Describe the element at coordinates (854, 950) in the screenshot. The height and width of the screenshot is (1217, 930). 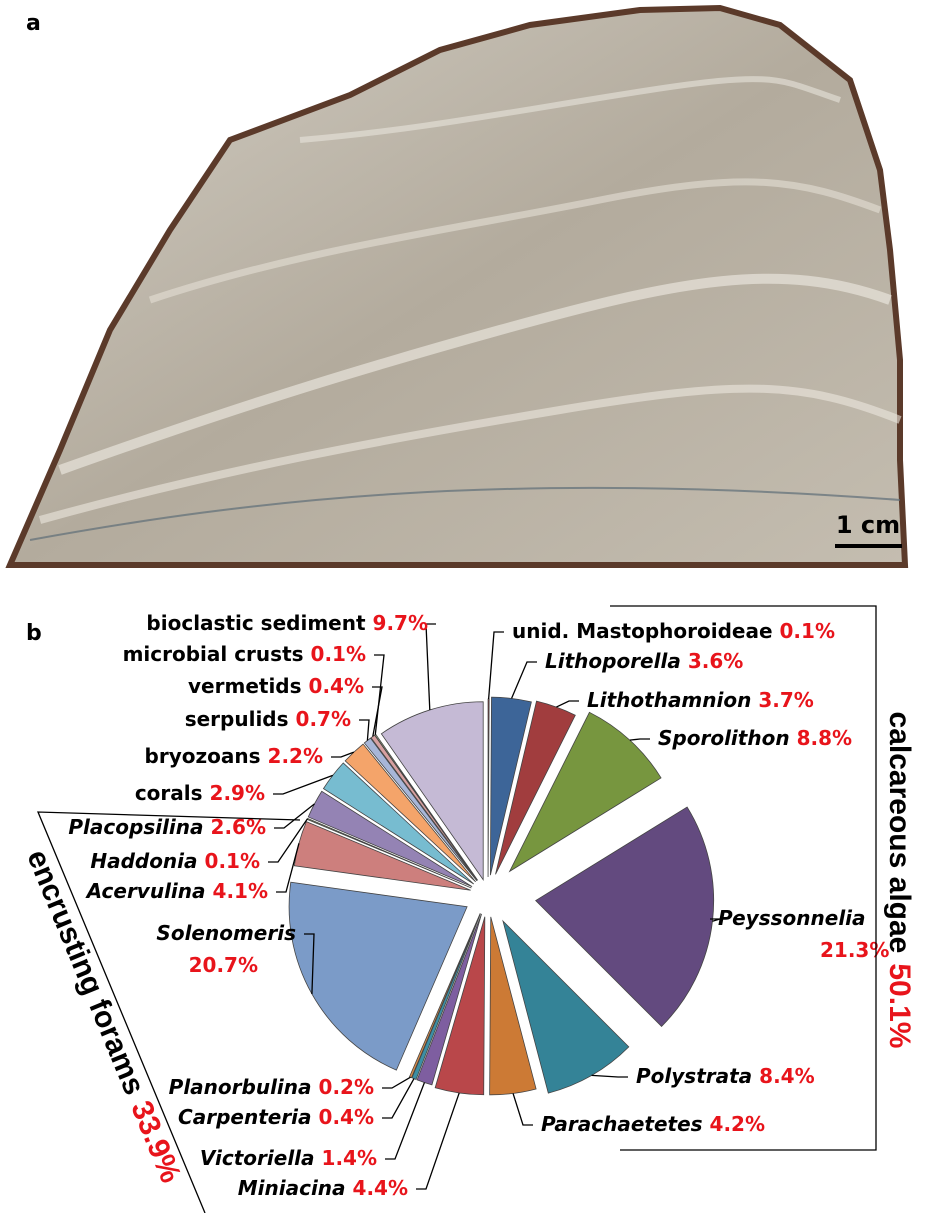
I see `value-label: 21.3%` at that location.